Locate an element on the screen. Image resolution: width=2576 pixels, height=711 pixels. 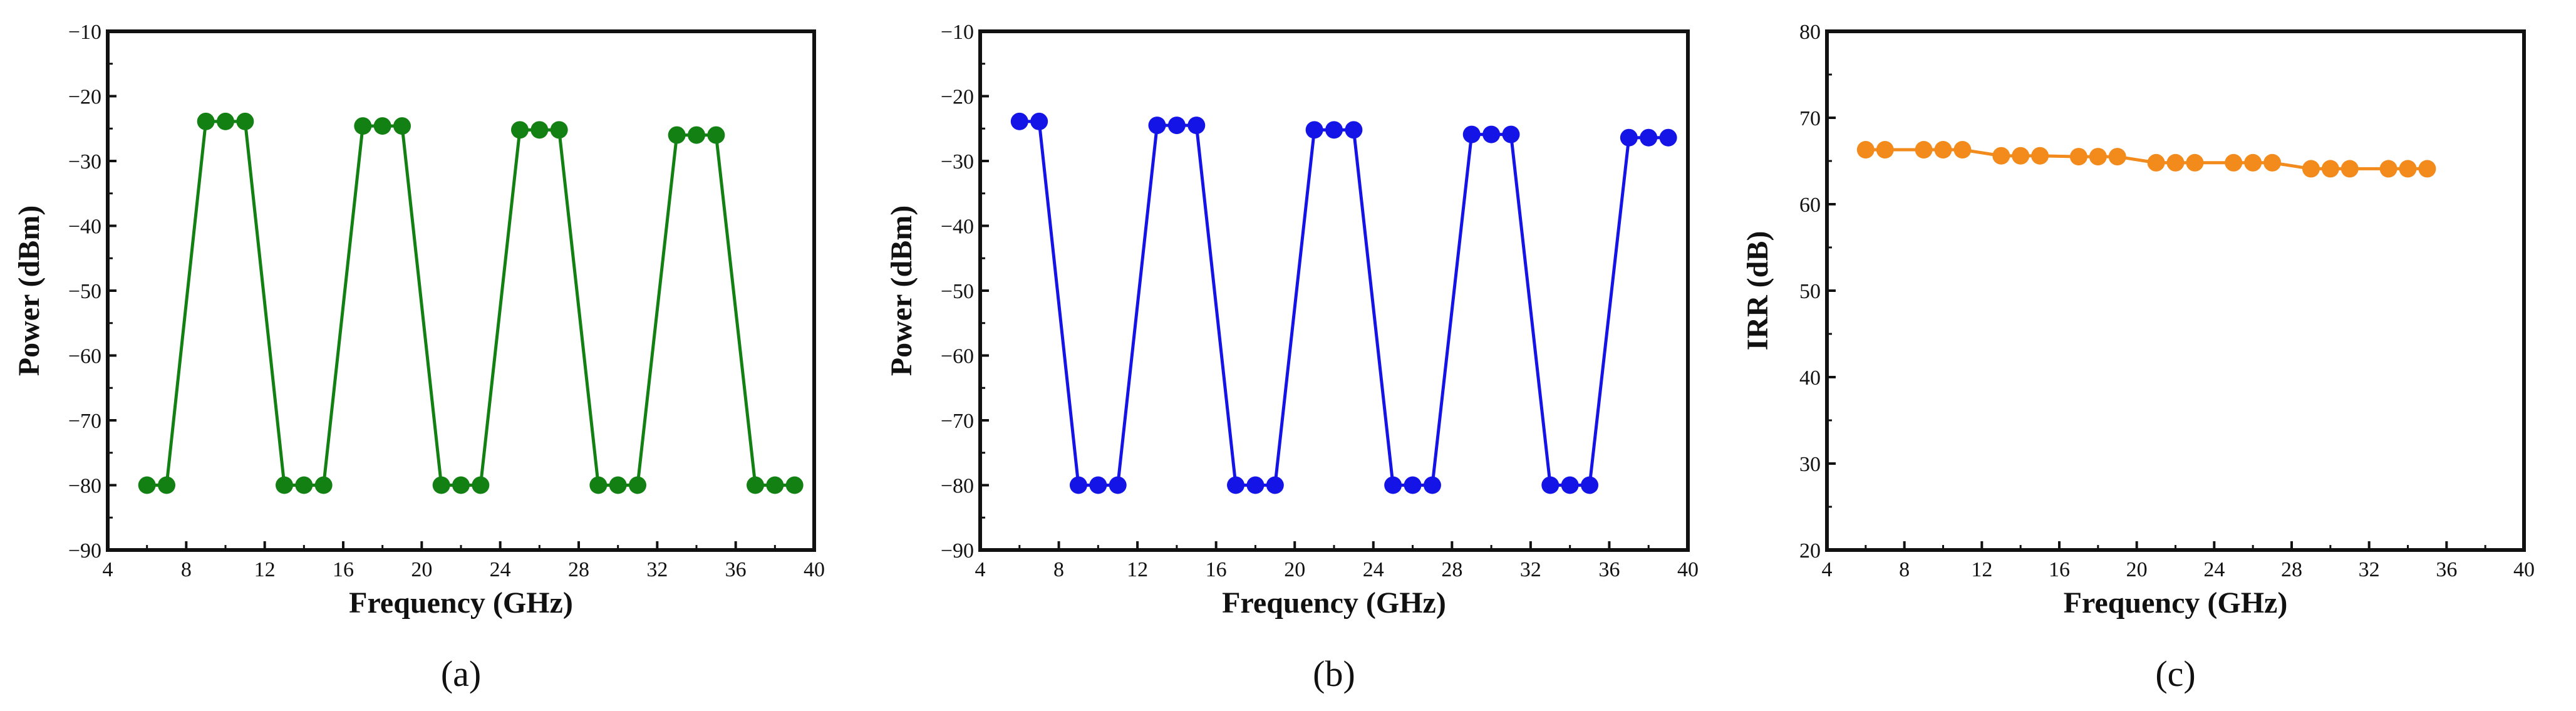
y-tick-label: −50 is located at coordinates (84, 291).